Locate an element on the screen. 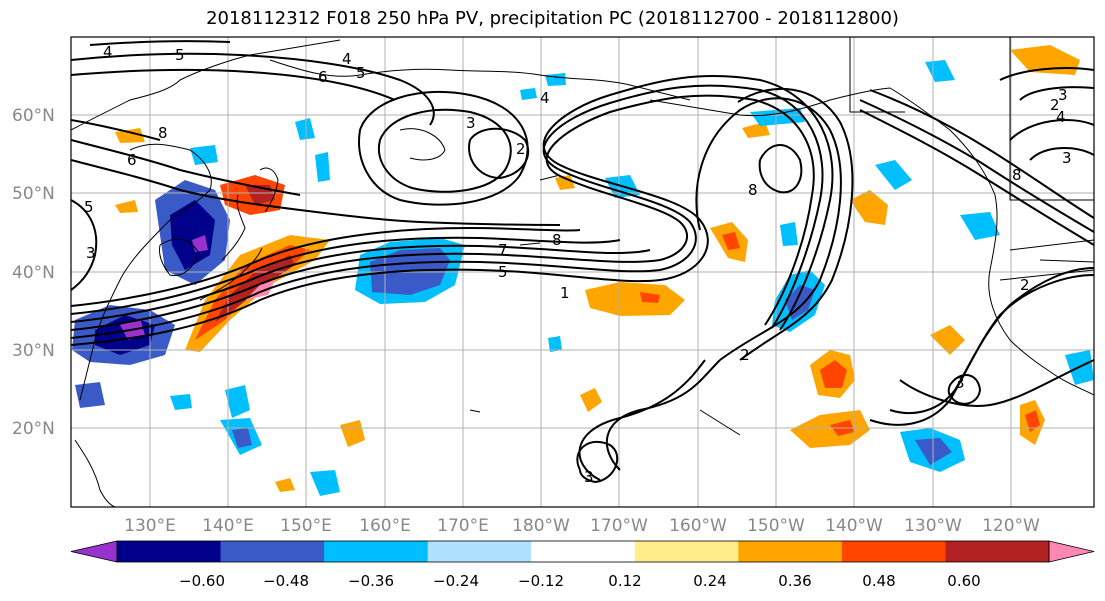 Image resolution: width=1105 pixels, height=601 pixels. colorbar-tick-label: −0.36 is located at coordinates (371, 581).